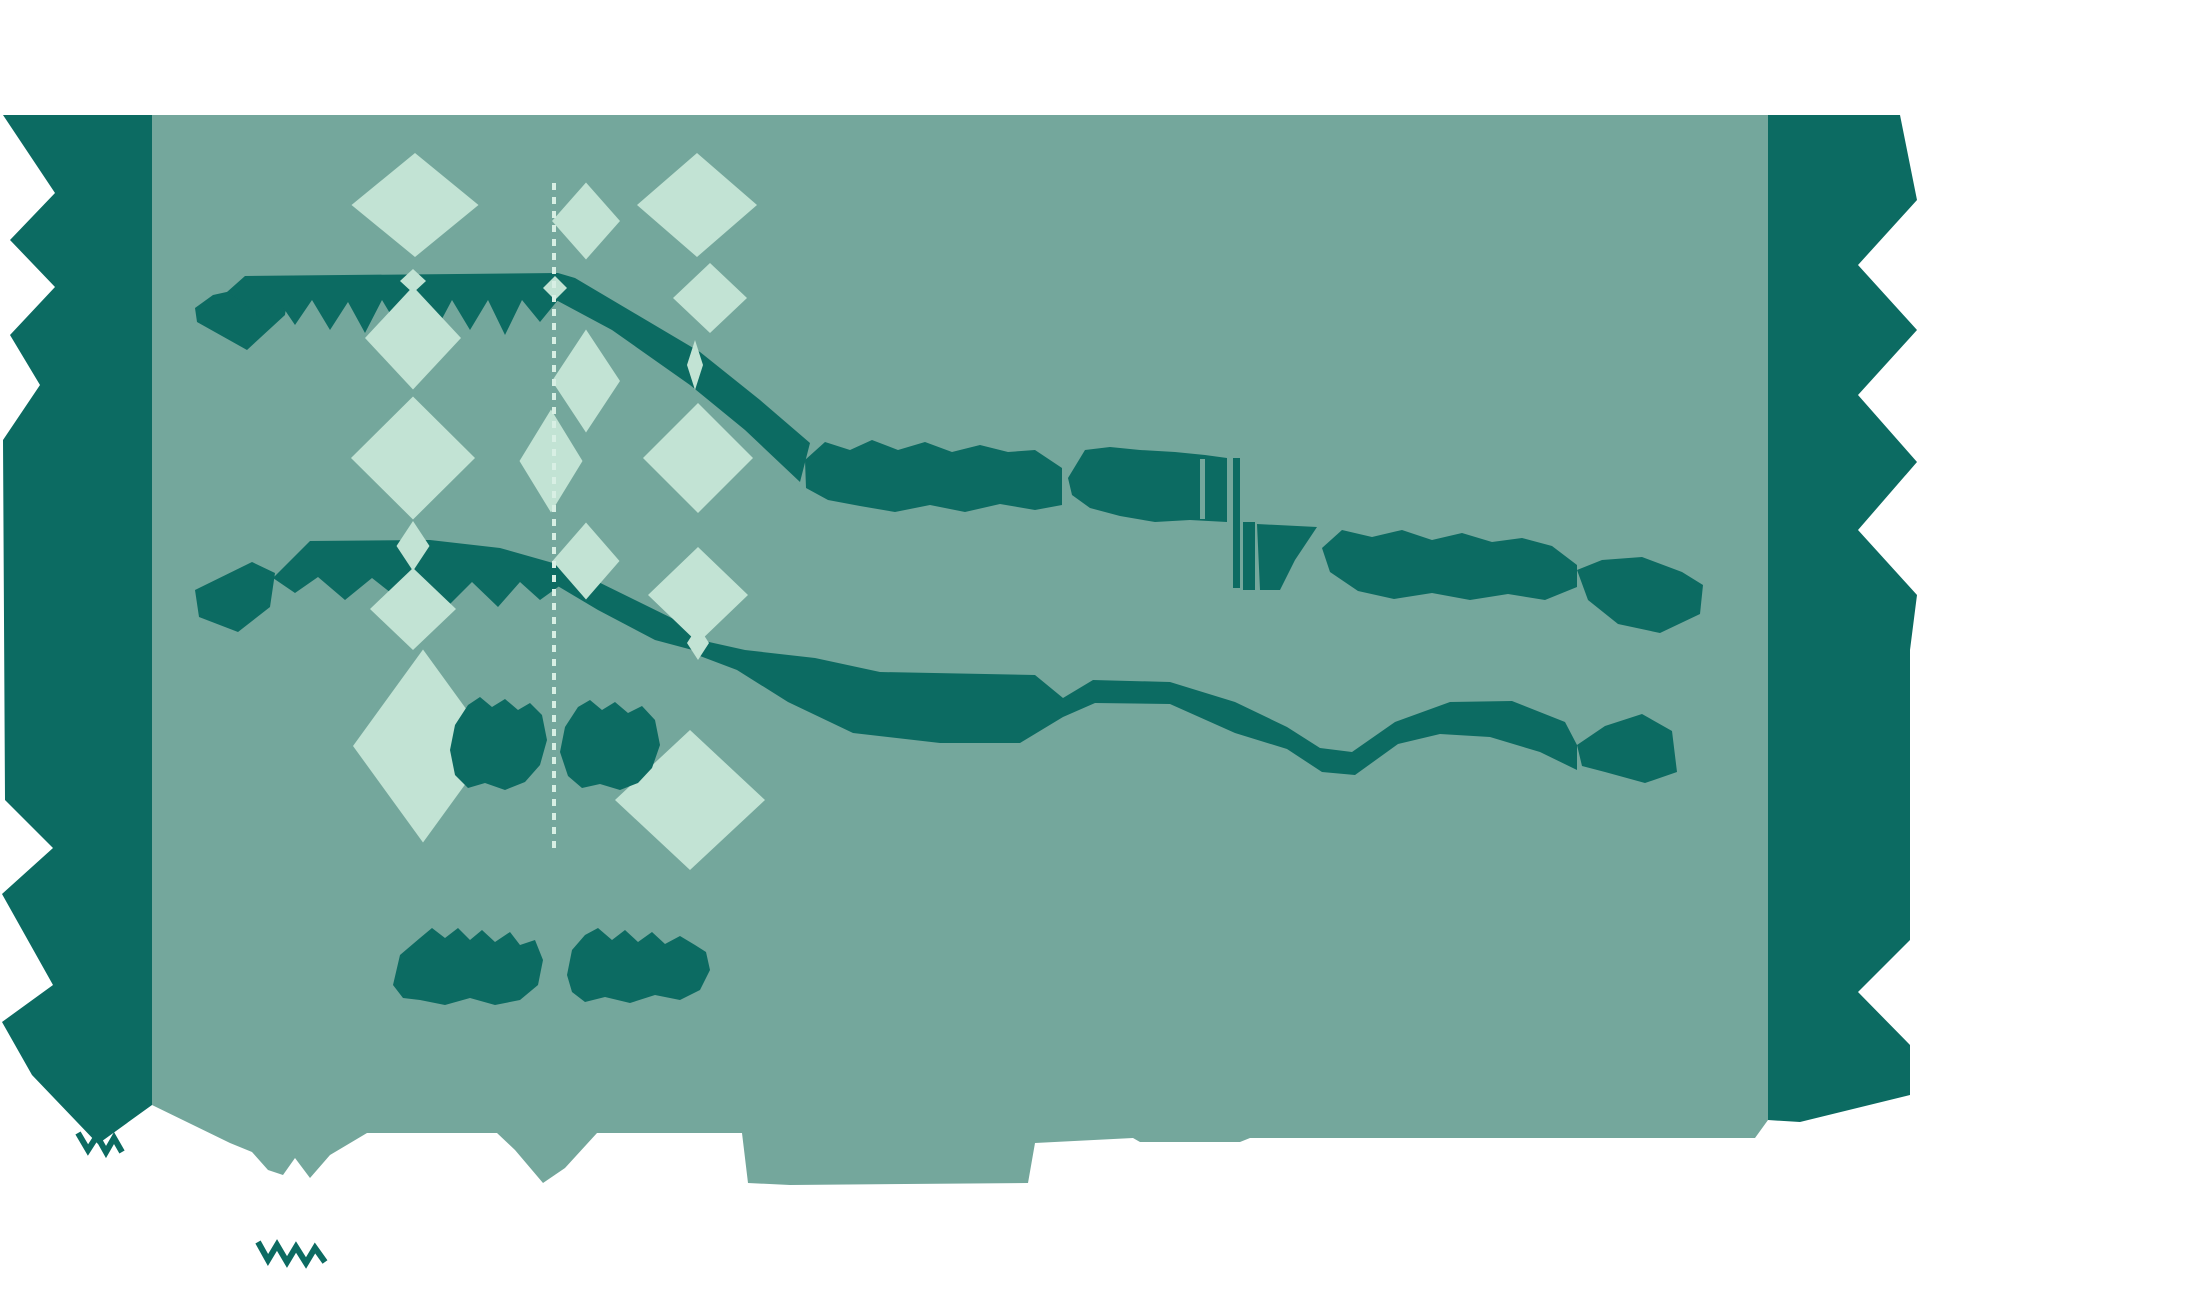 The height and width of the screenshot is (1300, 2200). Describe the element at coordinates (551, 851) in the screenshot. I see `illegible-text-blobs` at that location.